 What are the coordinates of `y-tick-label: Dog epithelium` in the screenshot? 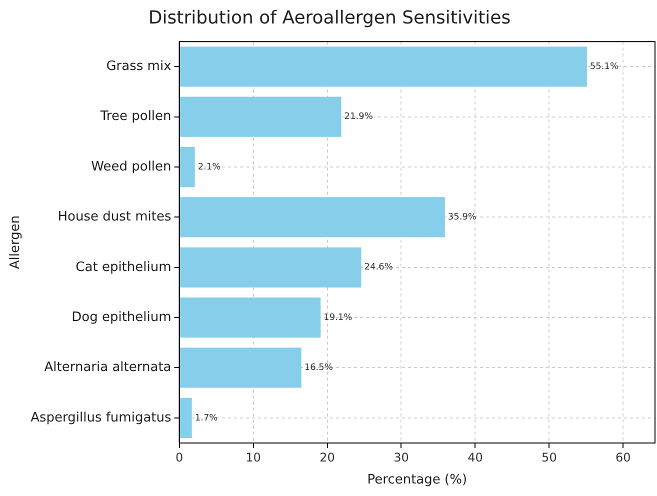 It's located at (122, 317).